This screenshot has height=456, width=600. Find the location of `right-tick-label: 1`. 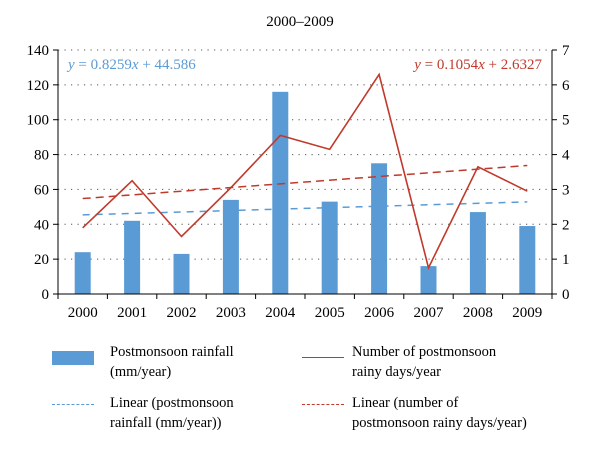

right-tick-label: 1 is located at coordinates (566, 260).